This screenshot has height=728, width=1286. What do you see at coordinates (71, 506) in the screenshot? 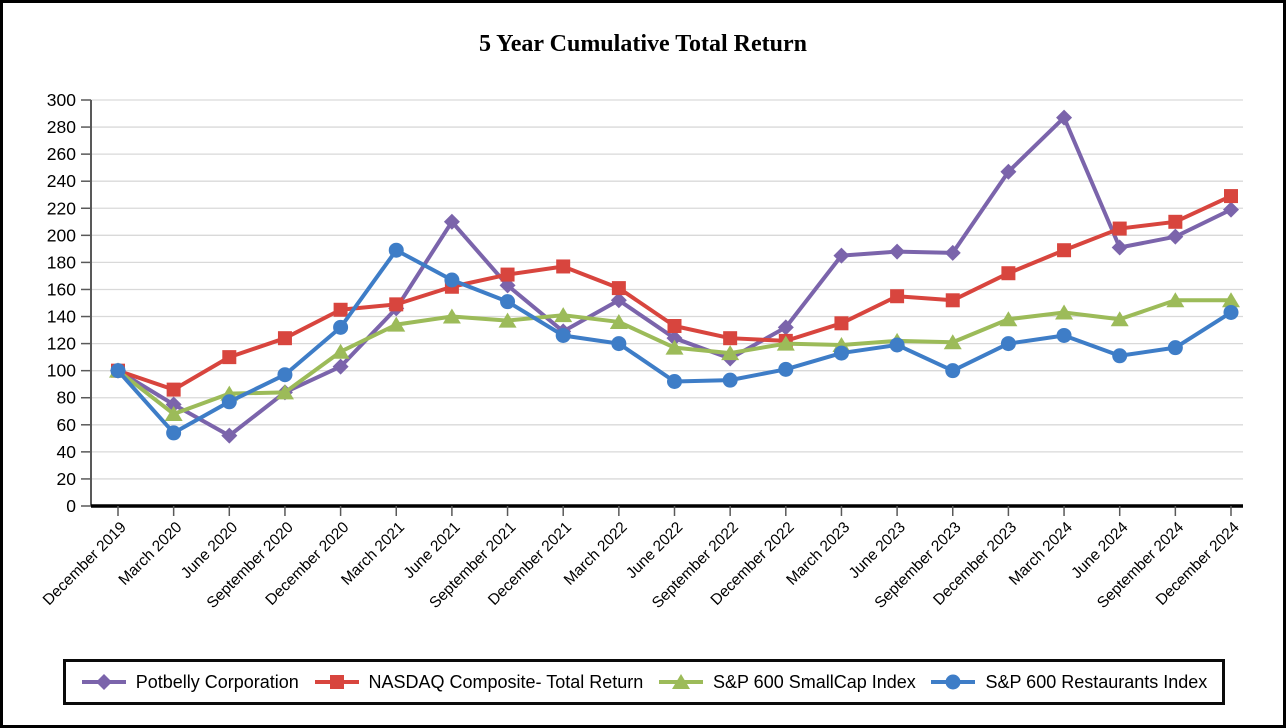
I see `y-tick-label: 0` at bounding box center [71, 506].